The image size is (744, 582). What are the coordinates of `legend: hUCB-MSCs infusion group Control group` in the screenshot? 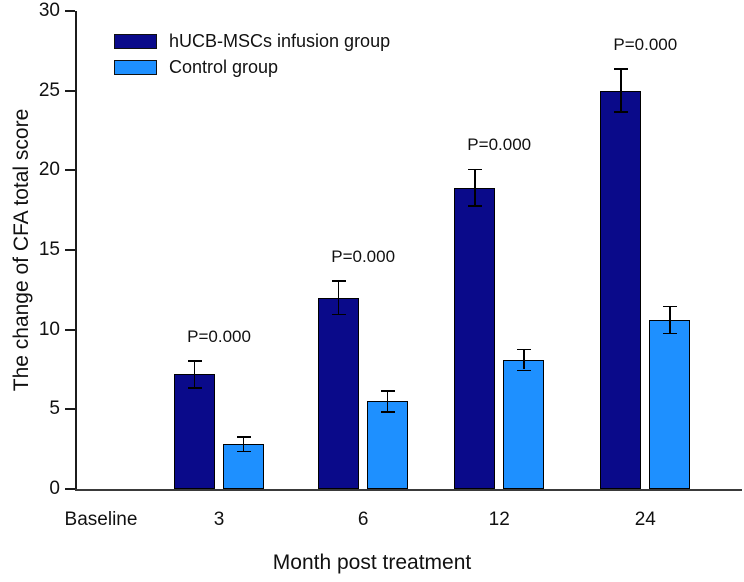 It's located at (252, 57).